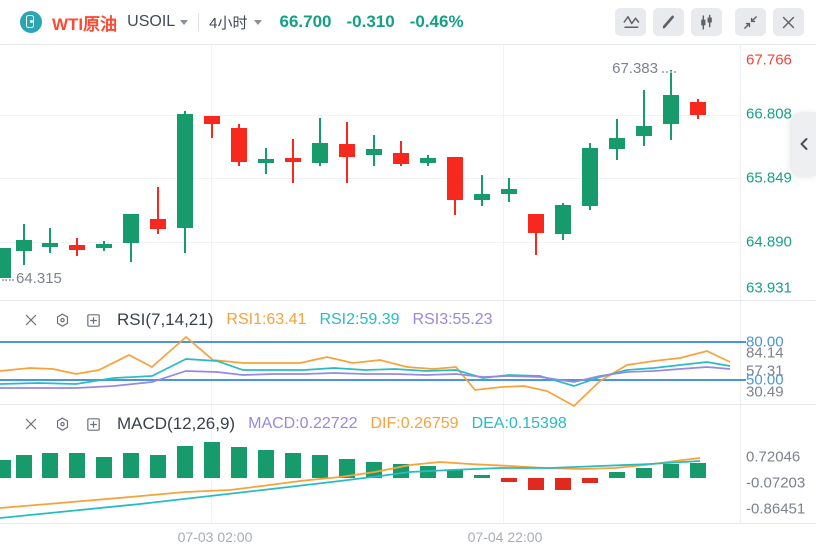  Describe the element at coordinates (365, 377) in the screenshot. I see `rsi3-line` at that location.